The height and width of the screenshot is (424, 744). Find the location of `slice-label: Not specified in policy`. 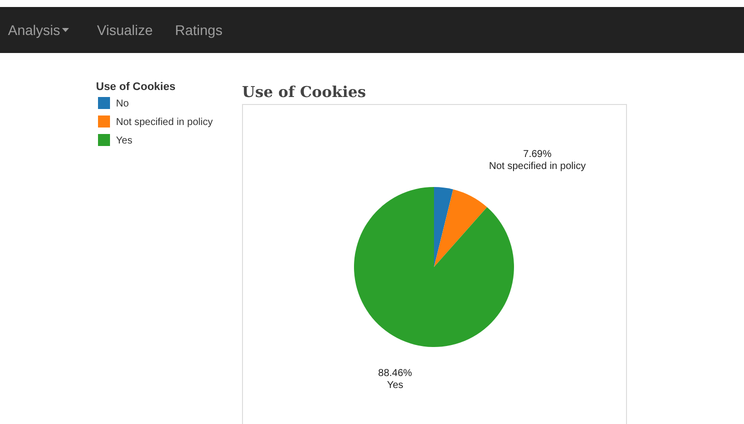

slice-label: Not specified in policy is located at coordinates (537, 166).